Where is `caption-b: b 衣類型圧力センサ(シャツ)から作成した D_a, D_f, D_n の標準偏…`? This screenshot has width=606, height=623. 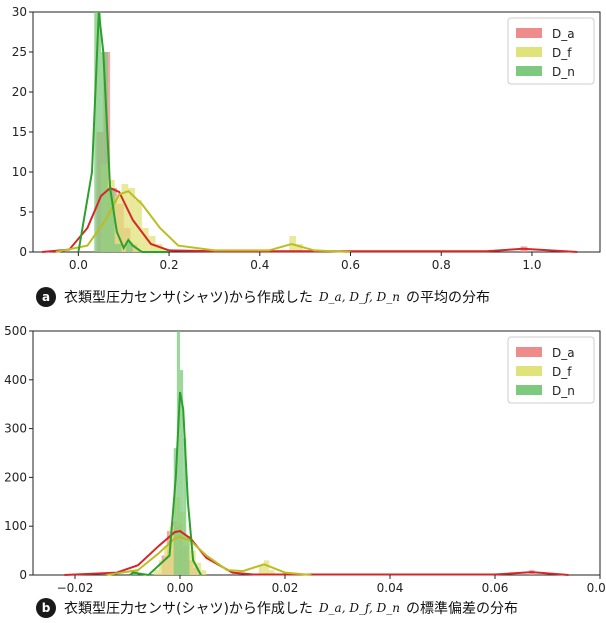 caption-b: b 衣類型圧力センサ(シャツ)から作成した D_a, D_f, D_n の標準偏… is located at coordinates (321, 608).